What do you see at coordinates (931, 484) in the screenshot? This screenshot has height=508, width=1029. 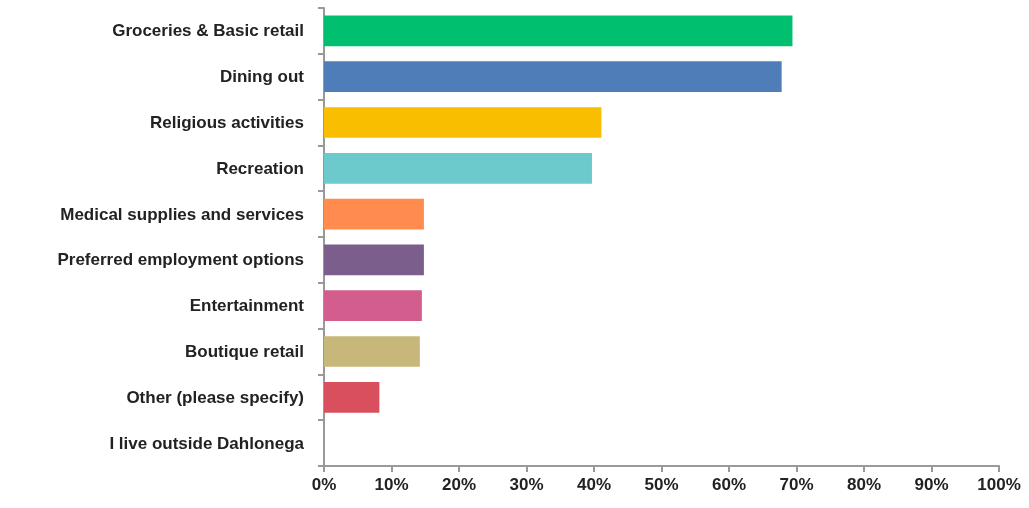 I see `x-tick-label: 90%` at bounding box center [931, 484].